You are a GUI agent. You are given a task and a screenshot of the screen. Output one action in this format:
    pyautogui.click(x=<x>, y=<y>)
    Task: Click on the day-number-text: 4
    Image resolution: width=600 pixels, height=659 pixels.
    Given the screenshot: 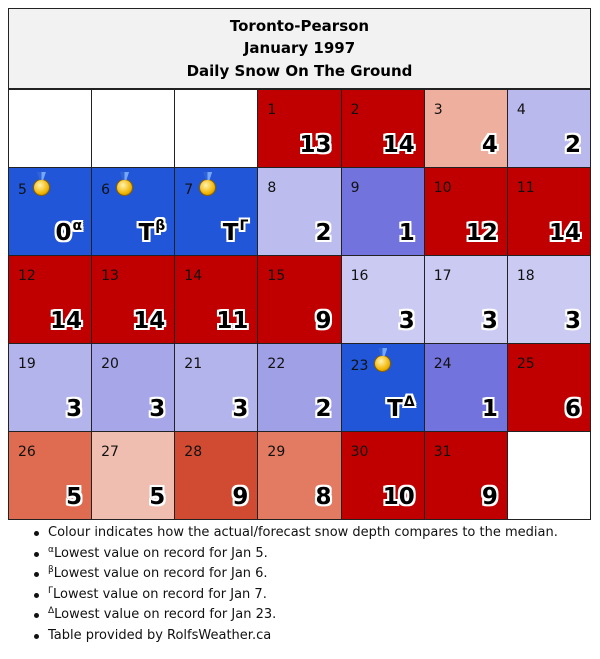 What is the action you would take?
    pyautogui.click(x=521, y=110)
    